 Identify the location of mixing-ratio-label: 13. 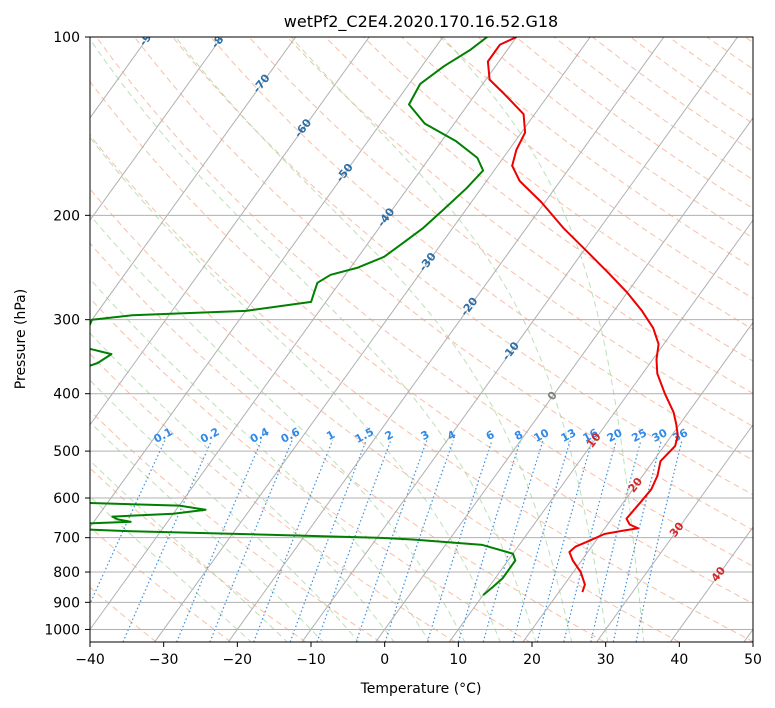
(569, 435).